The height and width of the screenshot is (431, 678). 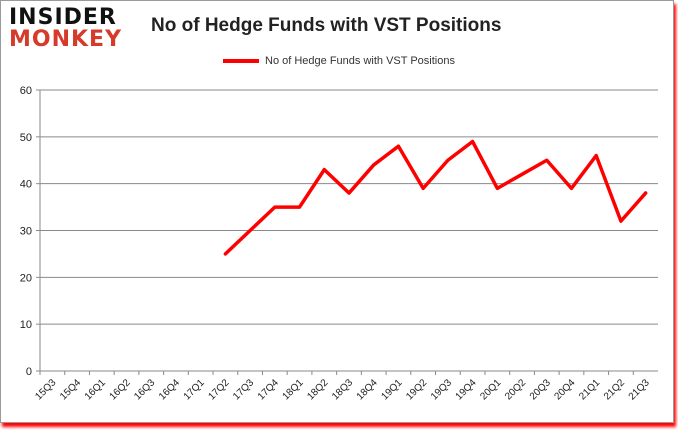 What do you see at coordinates (565, 389) in the screenshot?
I see `x-tick-label: 20Q4` at bounding box center [565, 389].